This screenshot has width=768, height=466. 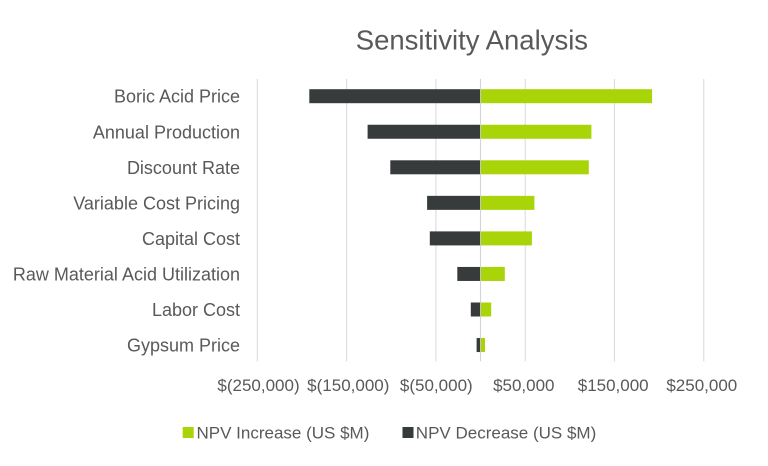 I want to click on svg-text: $(250,000), so click(x=258, y=385).